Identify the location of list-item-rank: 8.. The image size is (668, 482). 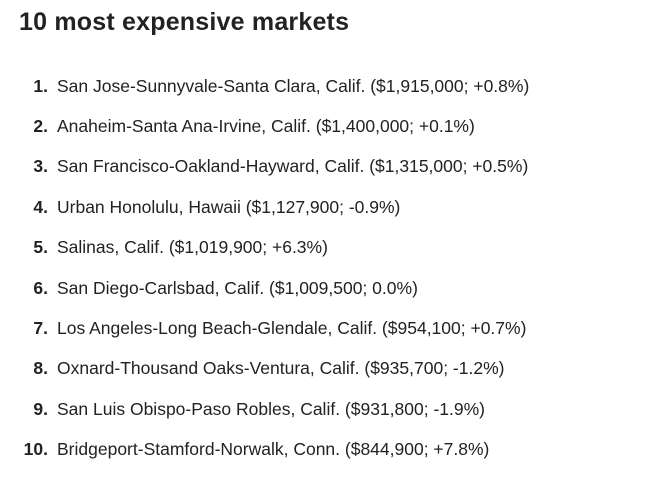
(40, 368).